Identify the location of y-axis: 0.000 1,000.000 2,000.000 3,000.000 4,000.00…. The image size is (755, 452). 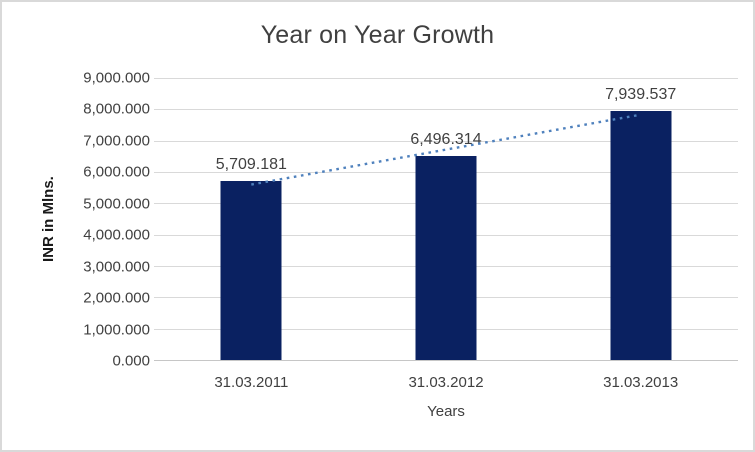
(76, 220).